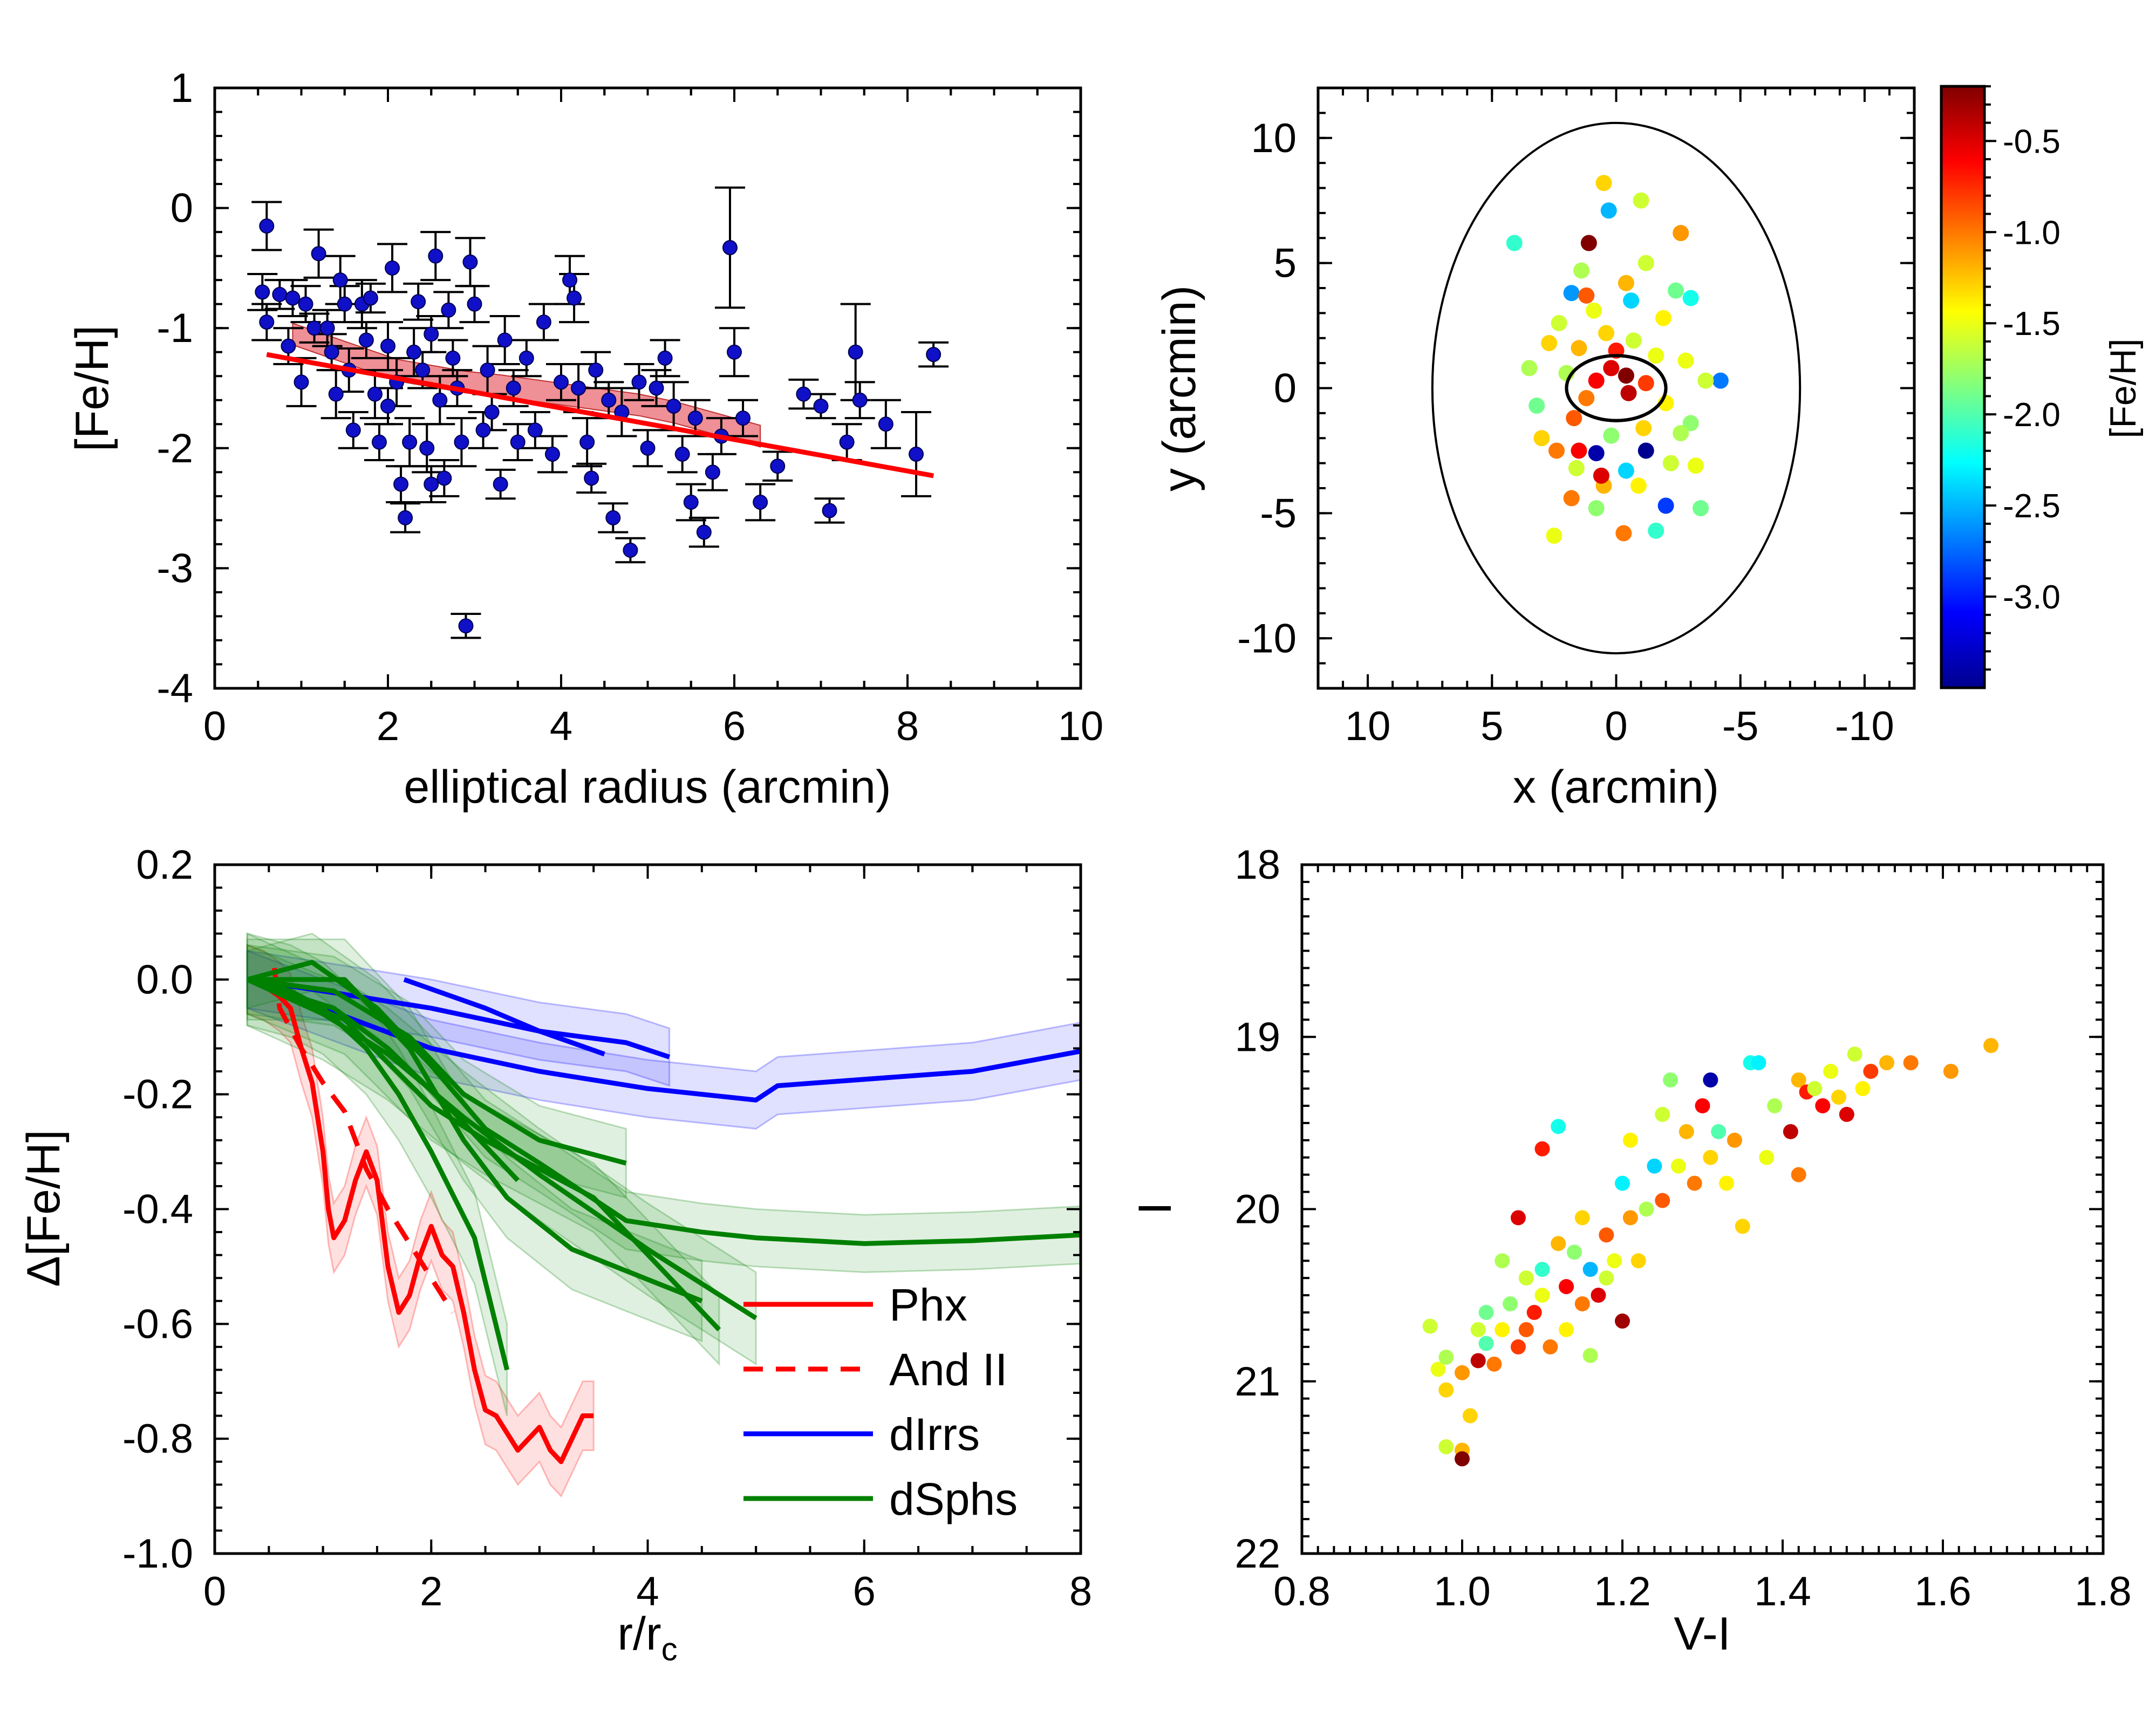  I want to click on panel3-xlabel-sub: c, so click(670, 1649).